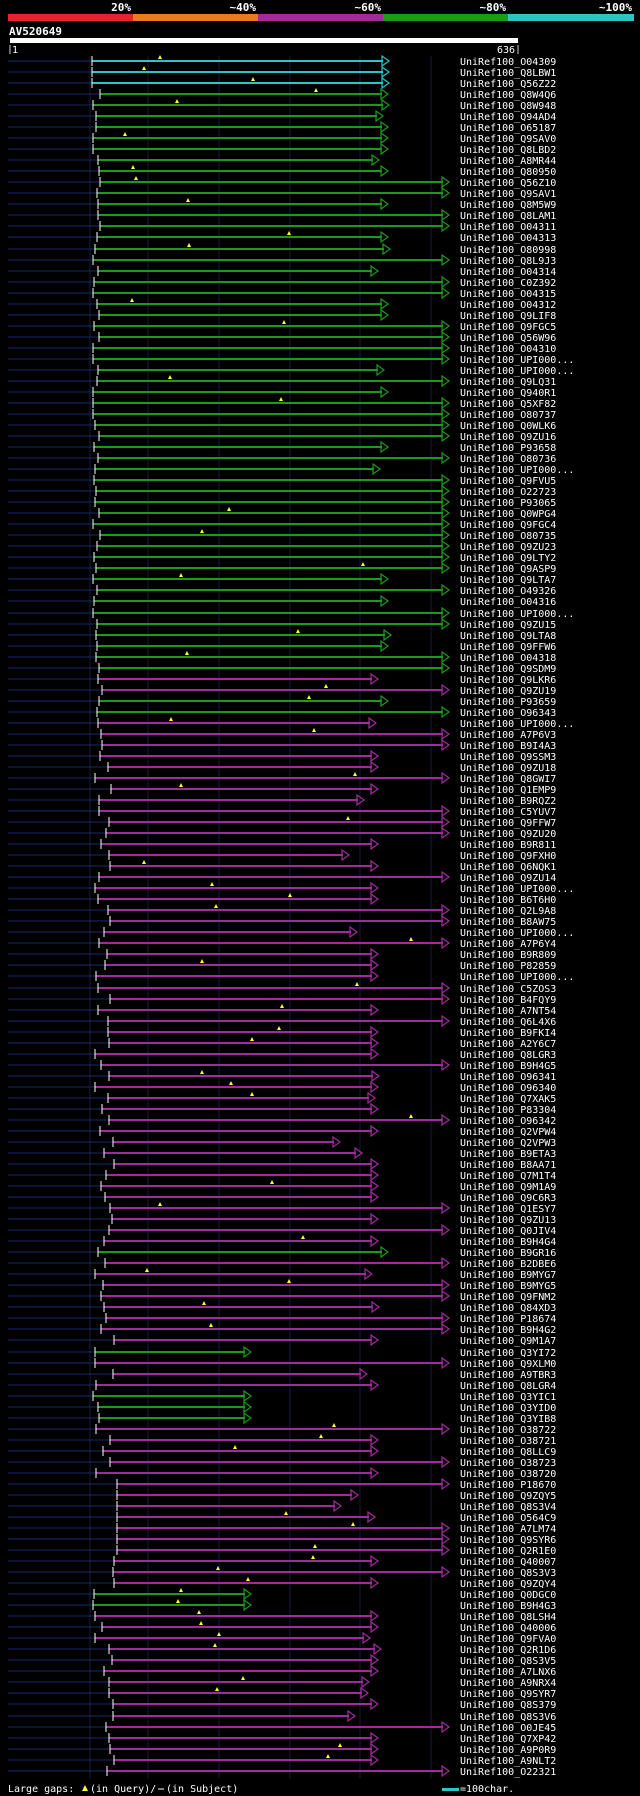 This screenshot has width=640, height=1796. What do you see at coordinates (508, 735) in the screenshot?
I see `hit-label: UniRef100_A7P6V3` at bounding box center [508, 735].